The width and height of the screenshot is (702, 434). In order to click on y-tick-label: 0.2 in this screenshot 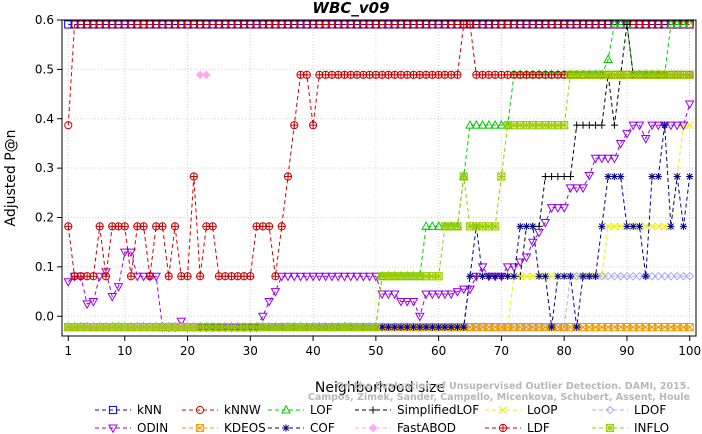, I will do `click(44, 218)`.